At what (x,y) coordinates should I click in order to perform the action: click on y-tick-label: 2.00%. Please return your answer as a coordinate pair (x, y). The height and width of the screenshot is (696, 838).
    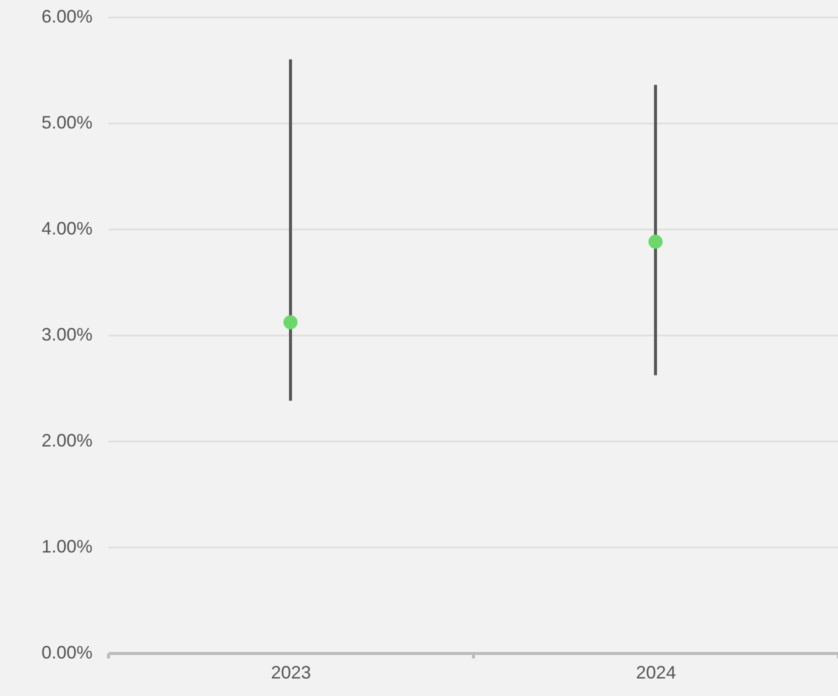
    Looking at the image, I should click on (66, 440).